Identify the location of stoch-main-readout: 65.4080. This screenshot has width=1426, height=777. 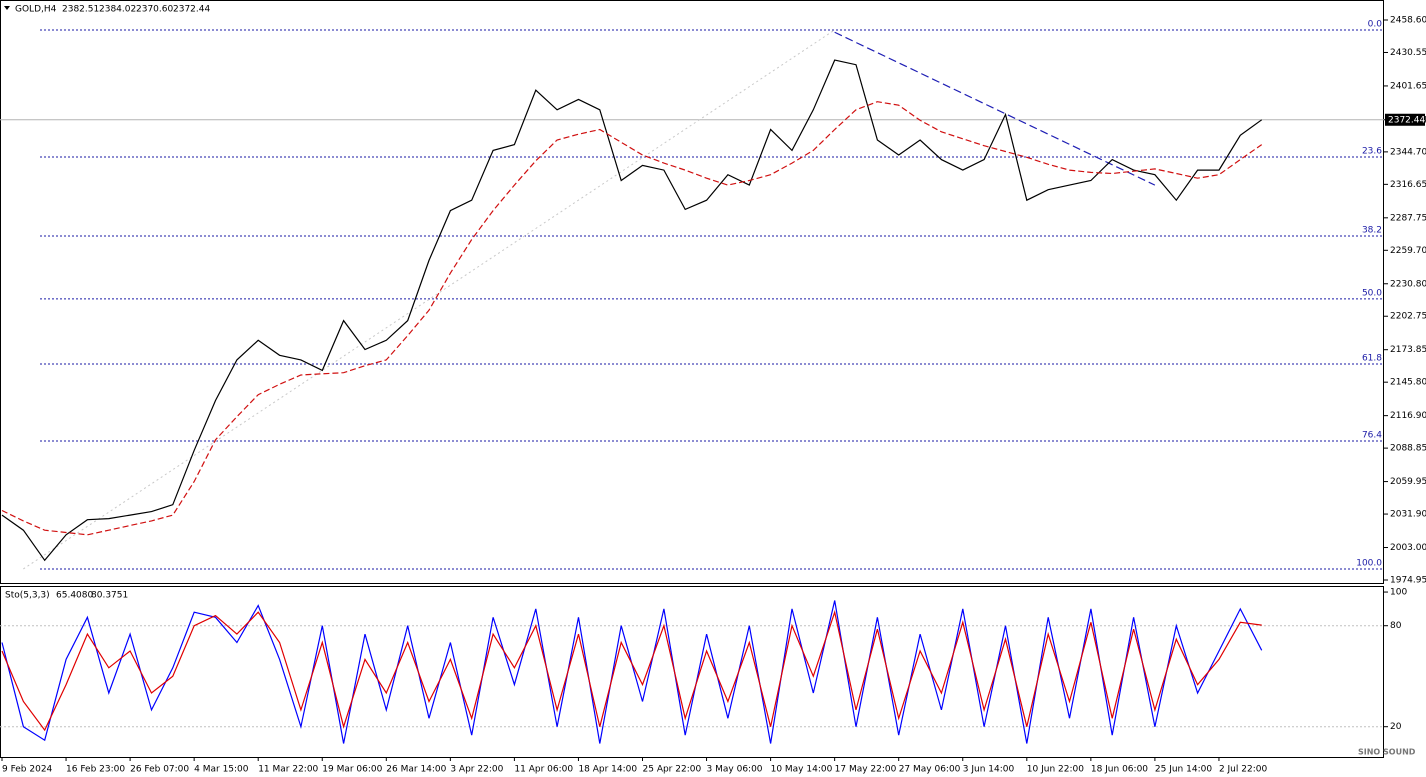
(74, 596).